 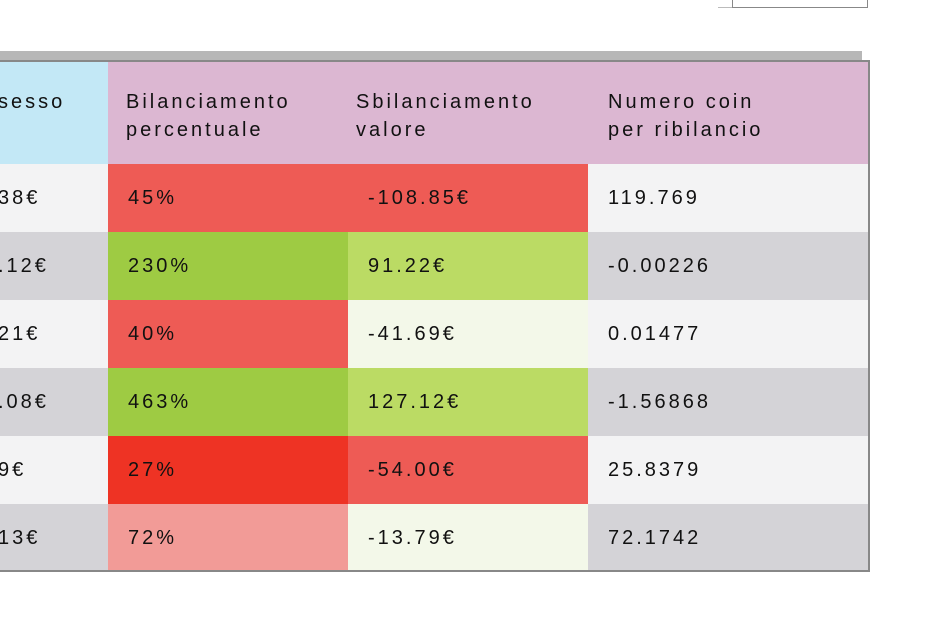 I want to click on sbilanciamento-cell: -108.85€, so click(x=468, y=198).